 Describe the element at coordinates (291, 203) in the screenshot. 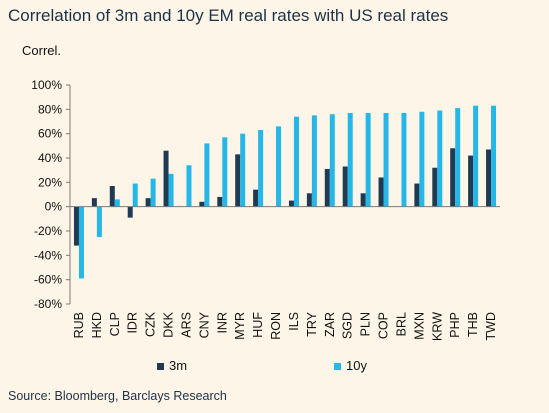

I see `bar-3m-ils` at that location.